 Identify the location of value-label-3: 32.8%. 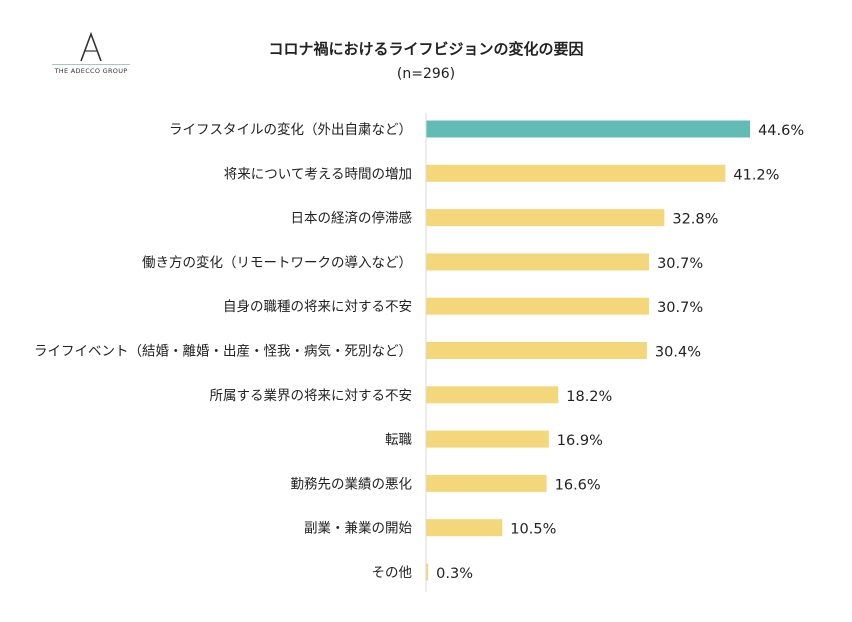
(695, 220).